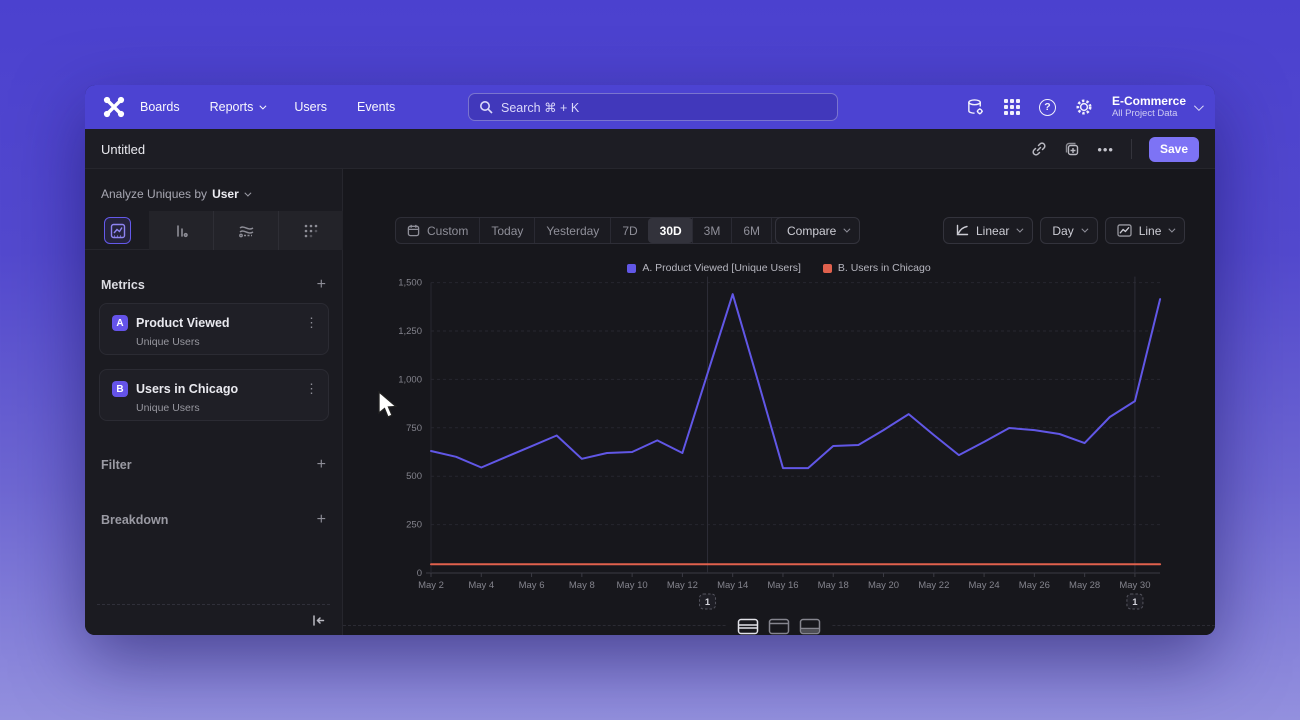 This screenshot has width=1300, height=720. I want to click on range-30d-selected: 30D, so click(670, 230).